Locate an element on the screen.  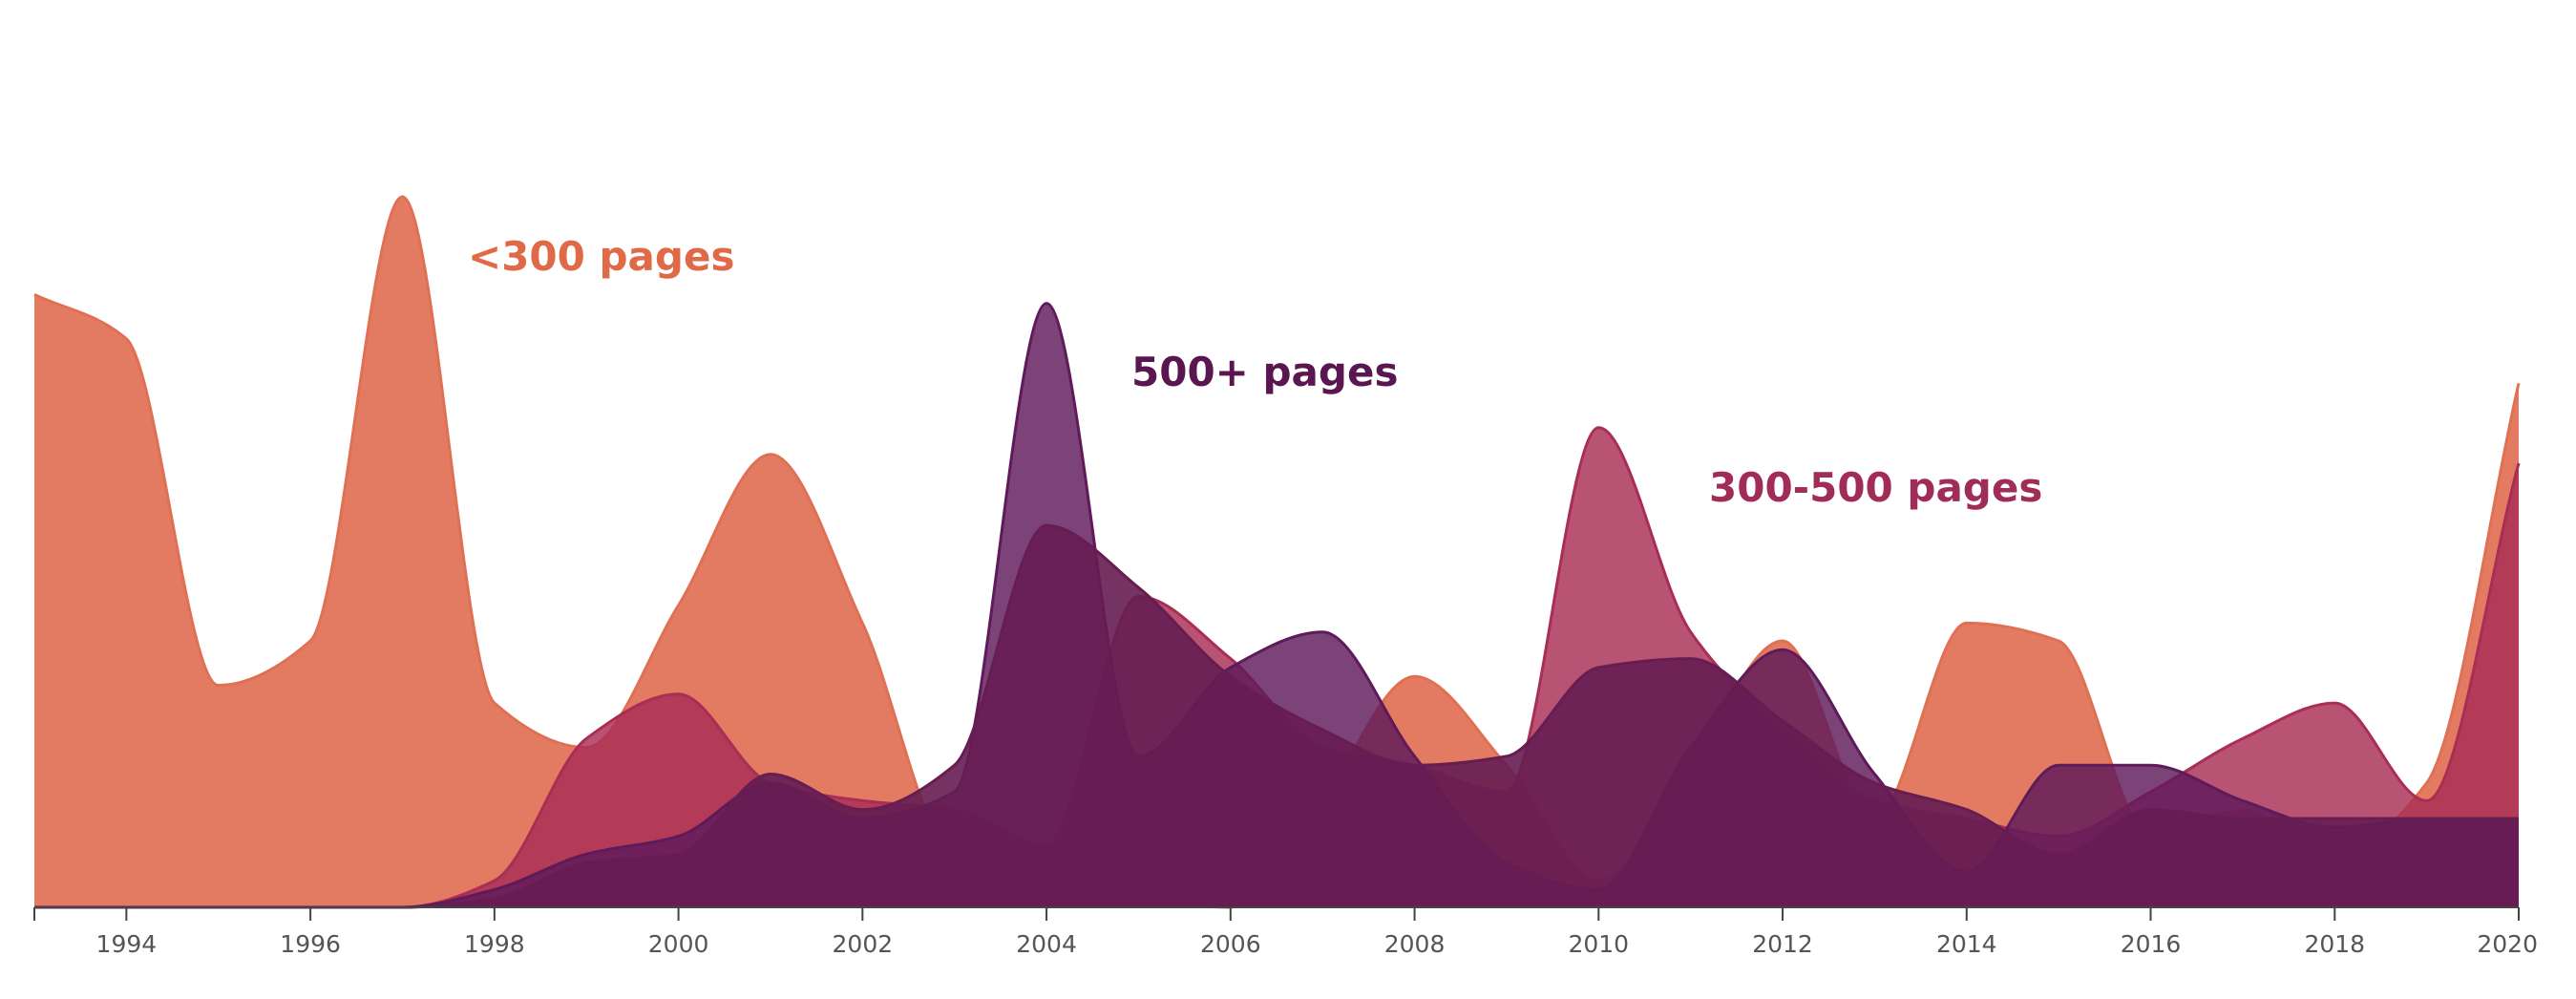
series-label-500-plus-pages: 500+ pages is located at coordinates (1264, 372).